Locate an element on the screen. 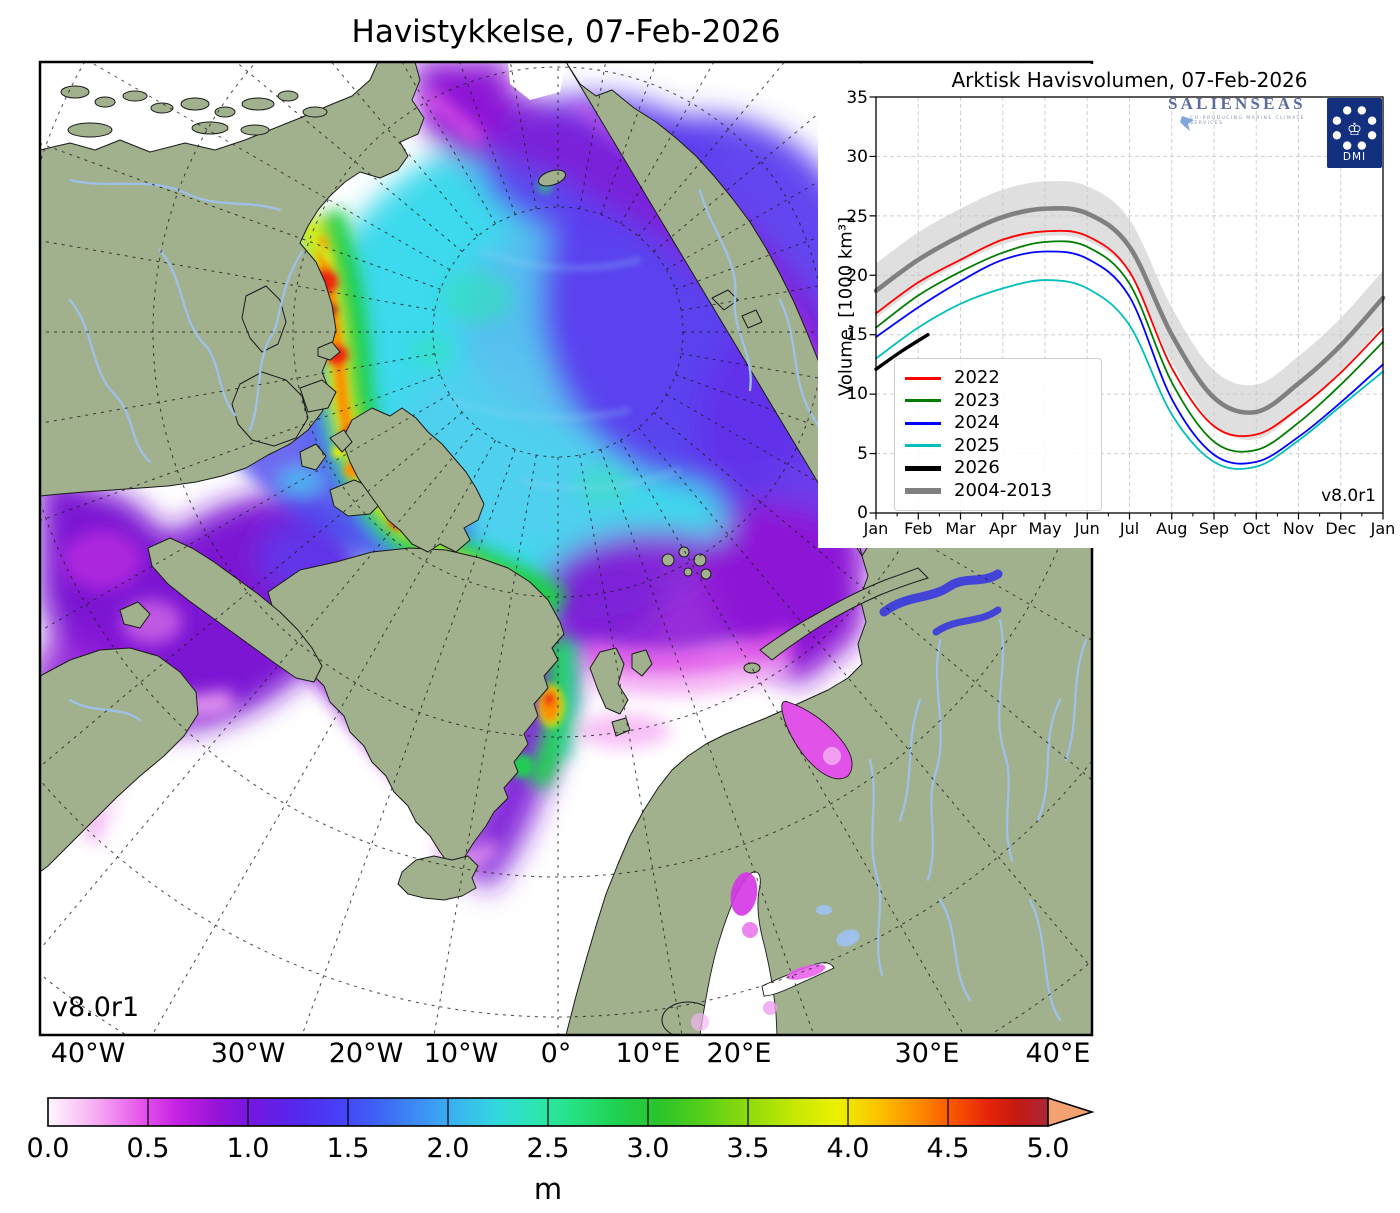  x-tick-label: May is located at coordinates (1045, 528).